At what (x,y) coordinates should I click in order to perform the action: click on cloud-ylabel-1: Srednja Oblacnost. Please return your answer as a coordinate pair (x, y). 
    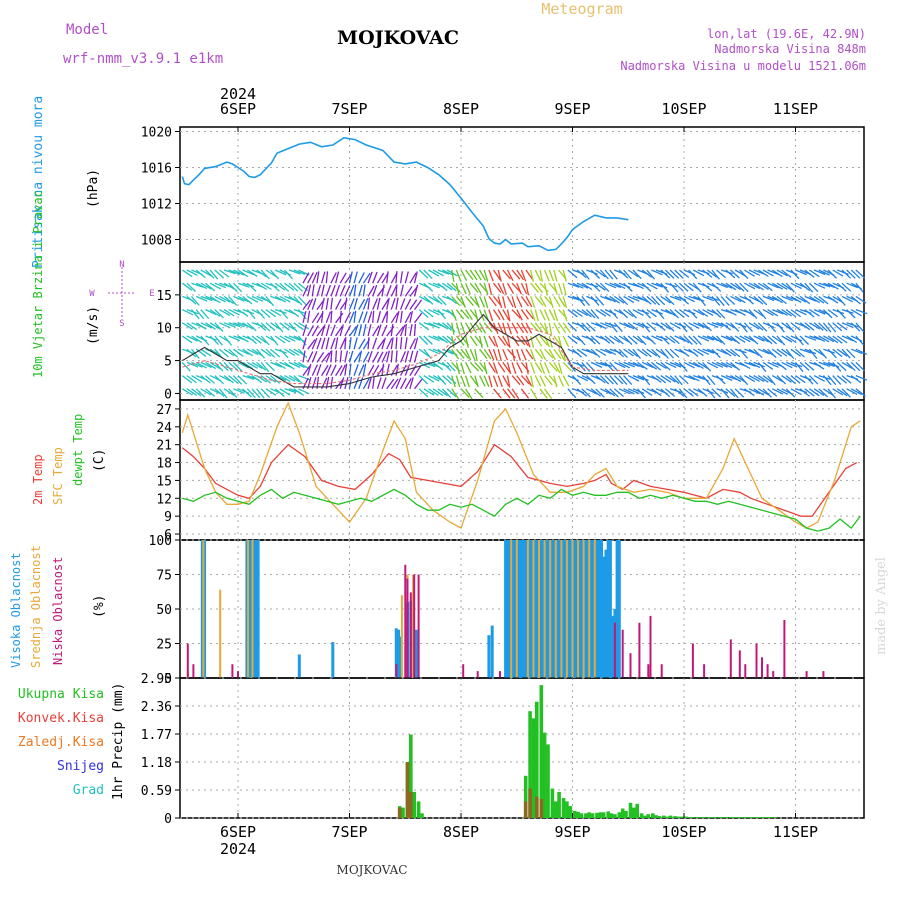
    Looking at the image, I should click on (36, 606).